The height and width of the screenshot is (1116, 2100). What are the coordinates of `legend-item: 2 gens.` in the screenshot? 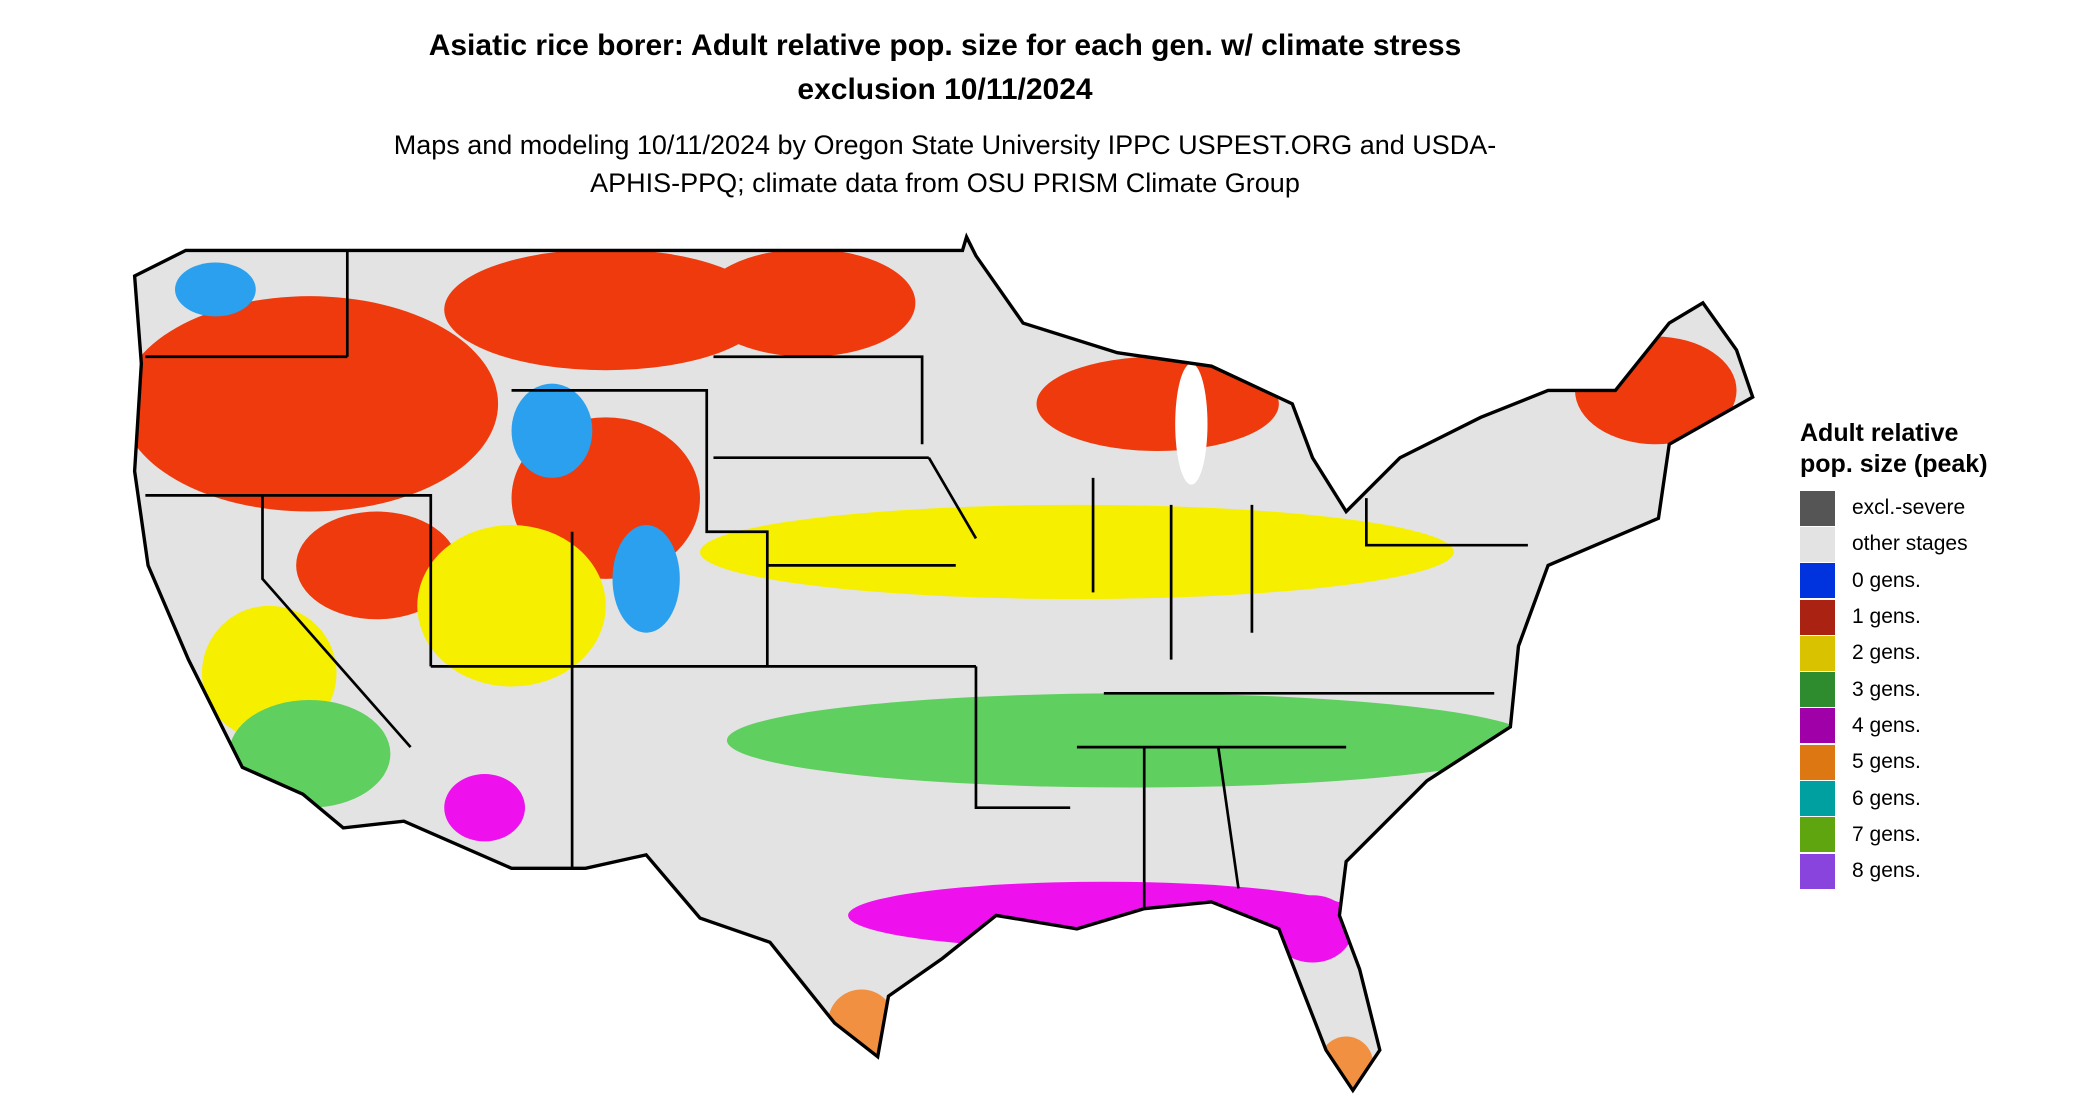 It's located at (1900, 653).